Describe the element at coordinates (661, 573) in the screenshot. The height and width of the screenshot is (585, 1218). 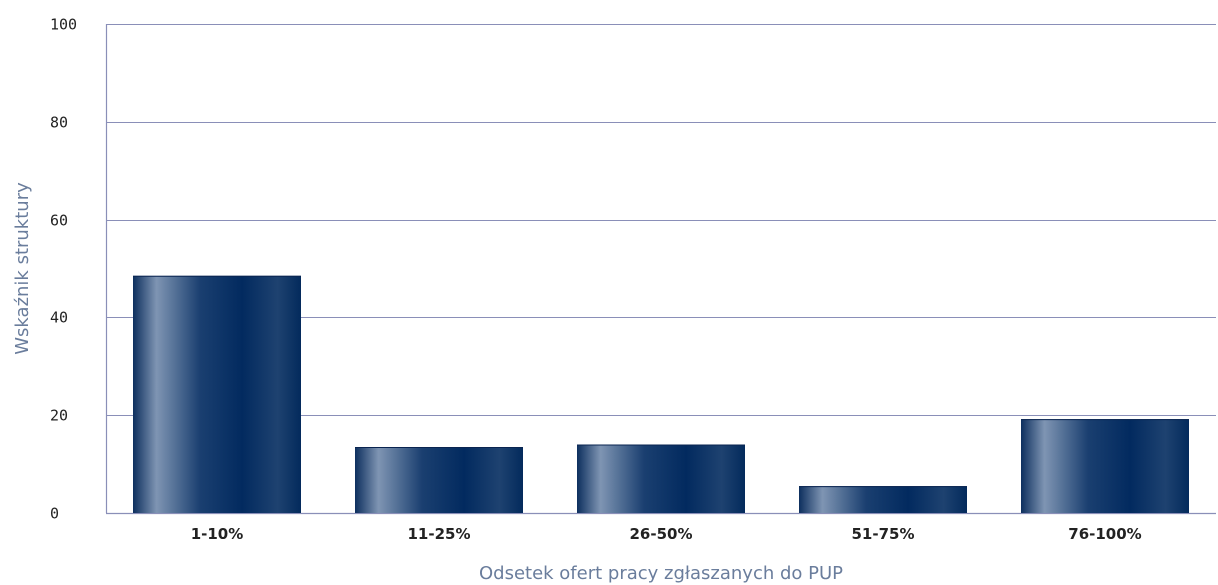
I see `x-axis-title: Odsetek ofert pracy zgłaszanych do PUP` at that location.